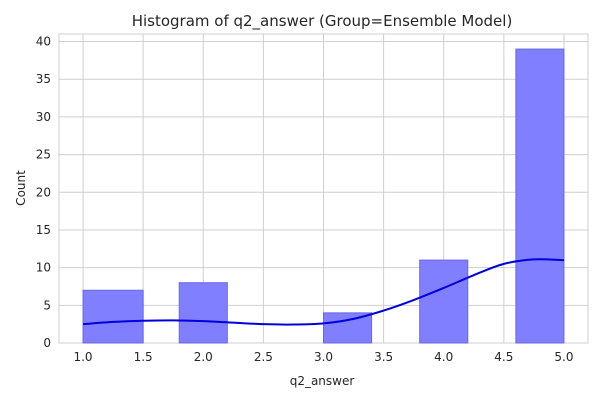 This screenshot has height=400, width=600. I want to click on x-tick-label: 4.5, so click(503, 357).